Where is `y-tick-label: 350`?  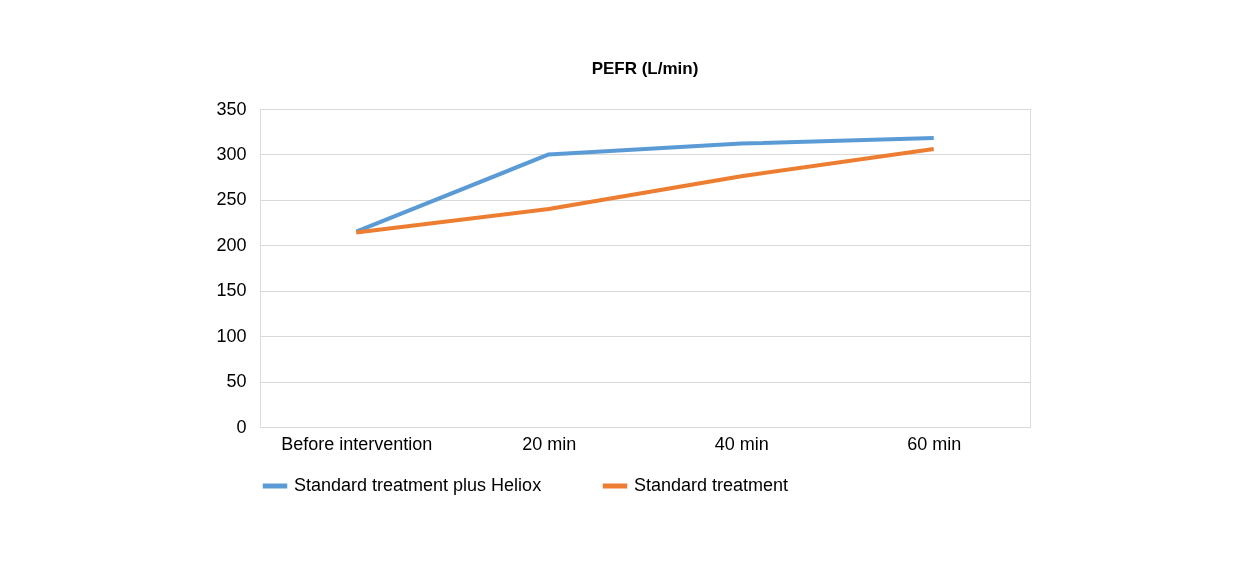 y-tick-label: 350 is located at coordinates (231, 108).